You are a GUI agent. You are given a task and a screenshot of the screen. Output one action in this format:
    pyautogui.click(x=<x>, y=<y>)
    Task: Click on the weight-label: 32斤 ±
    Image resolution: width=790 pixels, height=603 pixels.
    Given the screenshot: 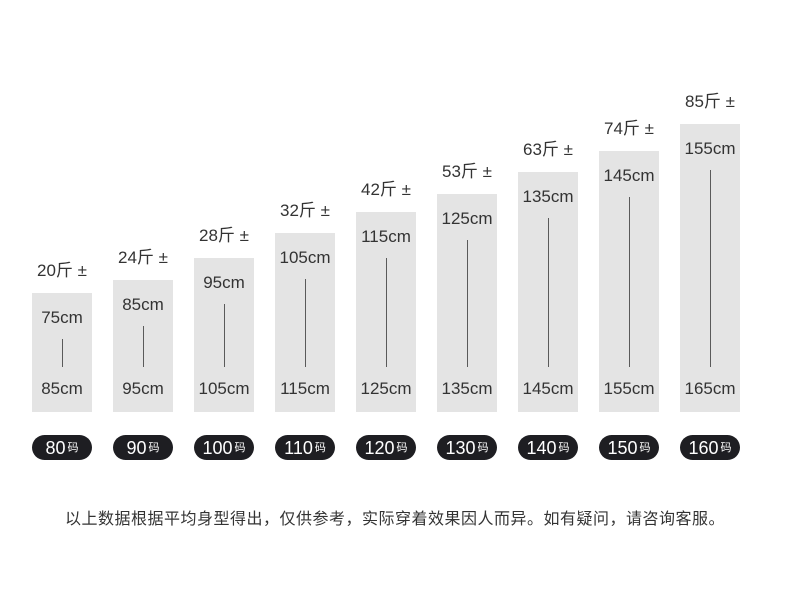 What is the action you would take?
    pyautogui.click(x=305, y=210)
    